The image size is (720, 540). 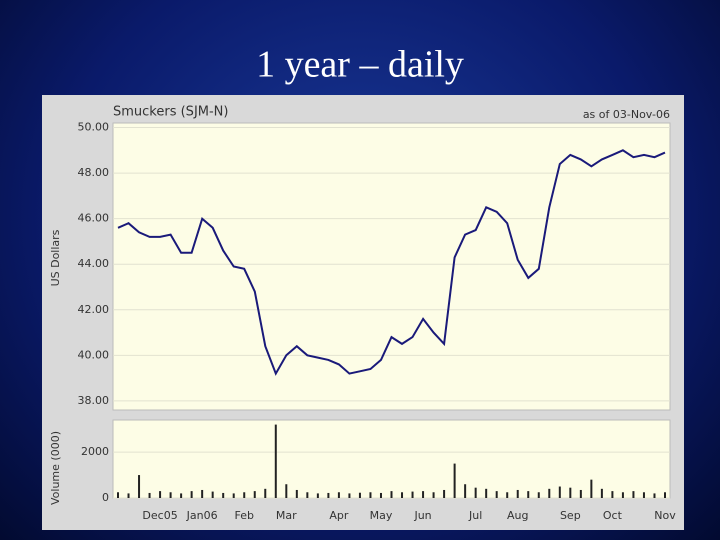 I want to click on y-tick-label: 0, so click(x=105, y=497).